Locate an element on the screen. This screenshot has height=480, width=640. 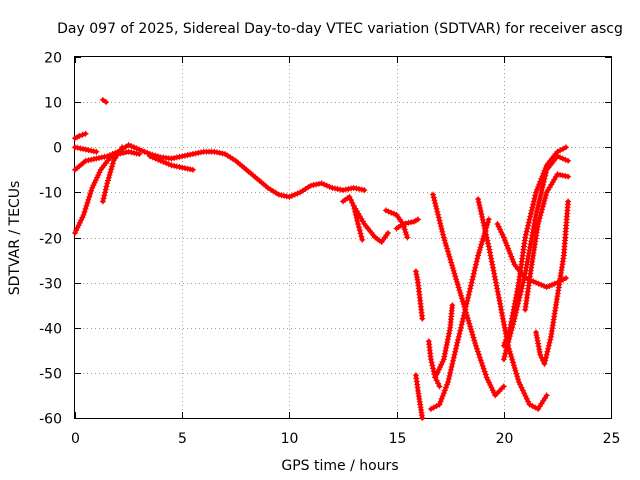
y-axis-label: SDTVAR / TECUs is located at coordinates (15, 238).